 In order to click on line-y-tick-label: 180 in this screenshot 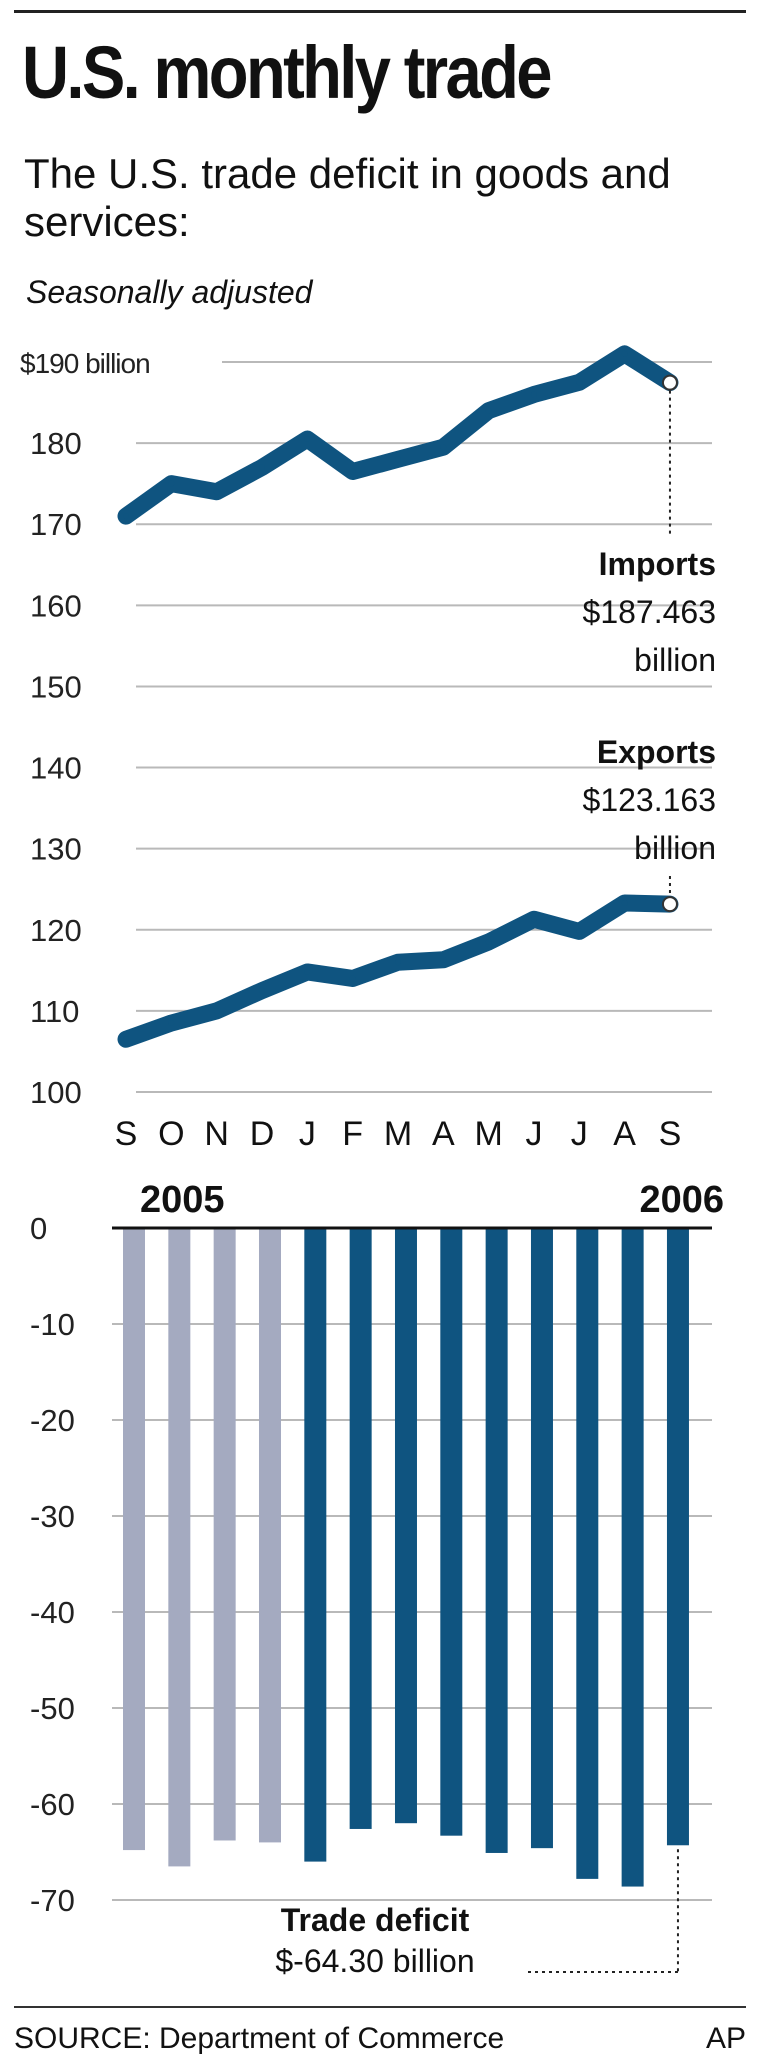, I will do `click(56, 443)`.